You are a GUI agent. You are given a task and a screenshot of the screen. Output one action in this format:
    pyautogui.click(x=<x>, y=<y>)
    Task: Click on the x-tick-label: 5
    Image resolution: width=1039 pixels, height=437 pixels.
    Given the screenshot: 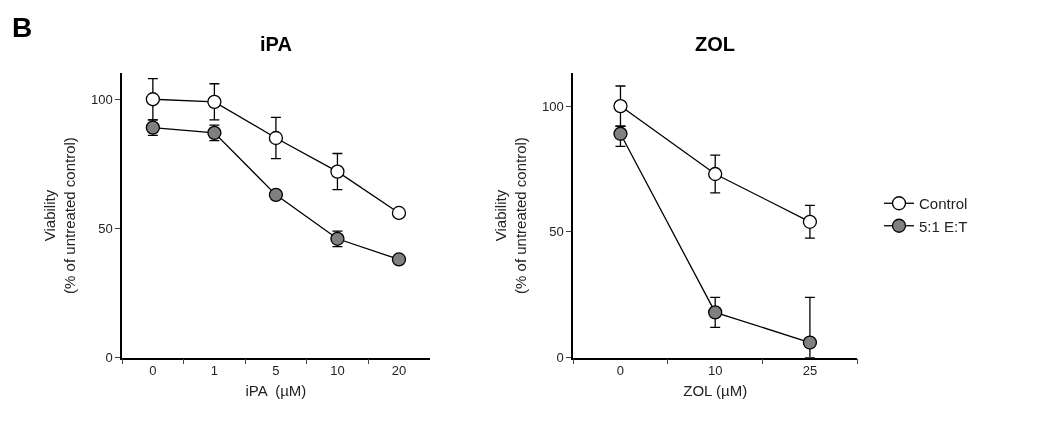 What is the action you would take?
    pyautogui.click(x=276, y=370)
    